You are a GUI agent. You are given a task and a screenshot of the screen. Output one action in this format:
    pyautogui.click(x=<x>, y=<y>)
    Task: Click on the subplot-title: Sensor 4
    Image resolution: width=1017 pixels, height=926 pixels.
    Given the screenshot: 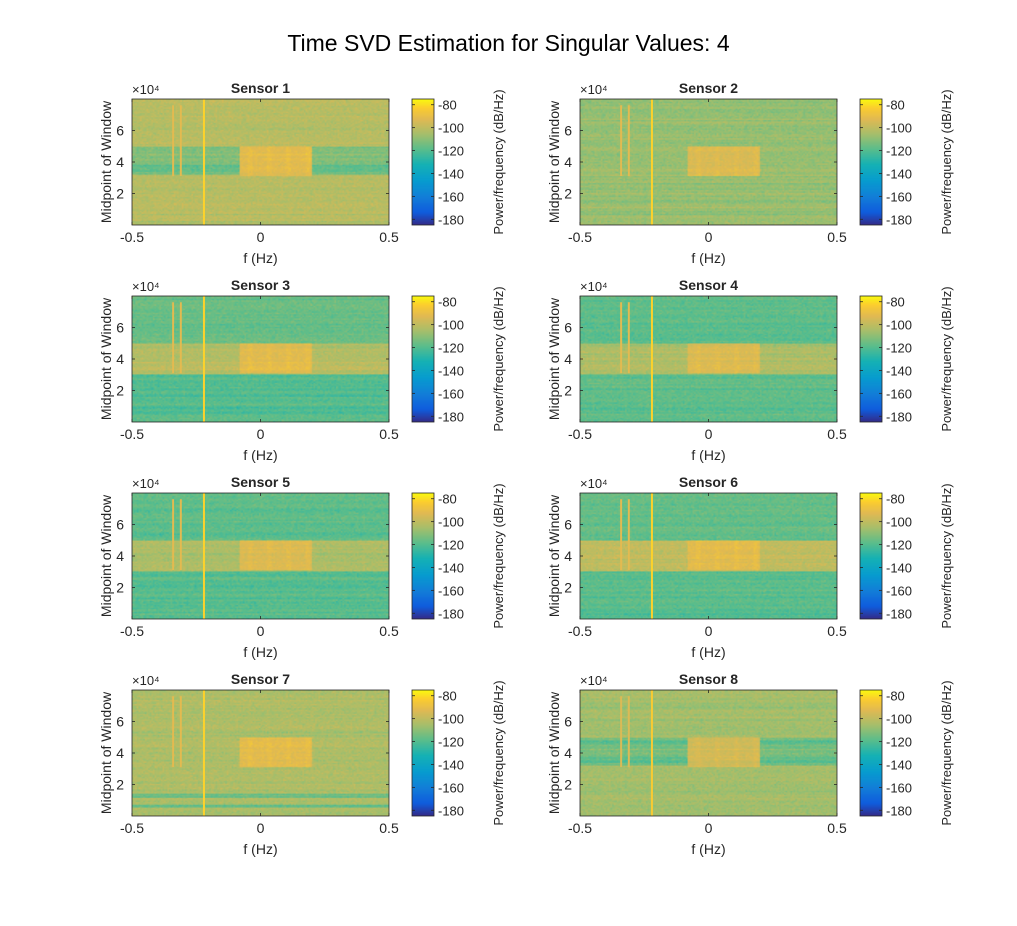 What is the action you would take?
    pyautogui.click(x=708, y=285)
    